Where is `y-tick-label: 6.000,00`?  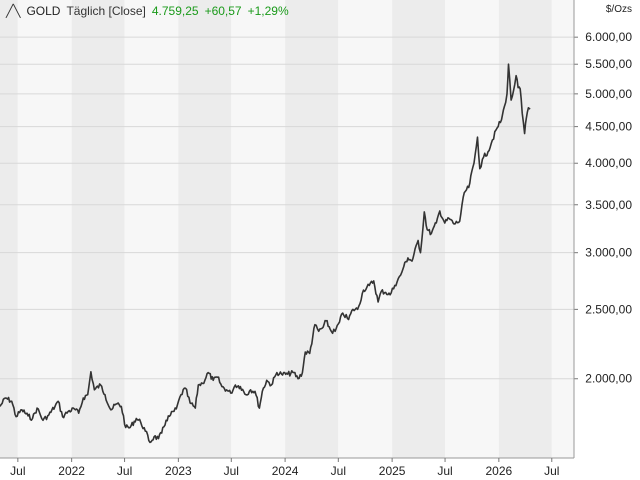
y-tick-label: 6.000,00 is located at coordinates (608, 37).